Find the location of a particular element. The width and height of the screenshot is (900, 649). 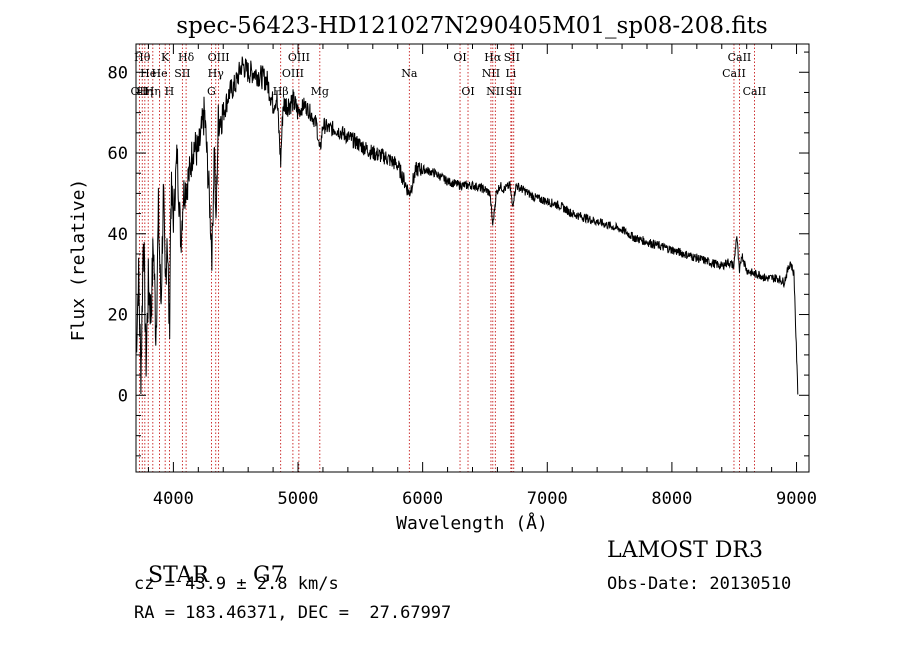

y-tick-label: 60 is located at coordinates (118, 154).